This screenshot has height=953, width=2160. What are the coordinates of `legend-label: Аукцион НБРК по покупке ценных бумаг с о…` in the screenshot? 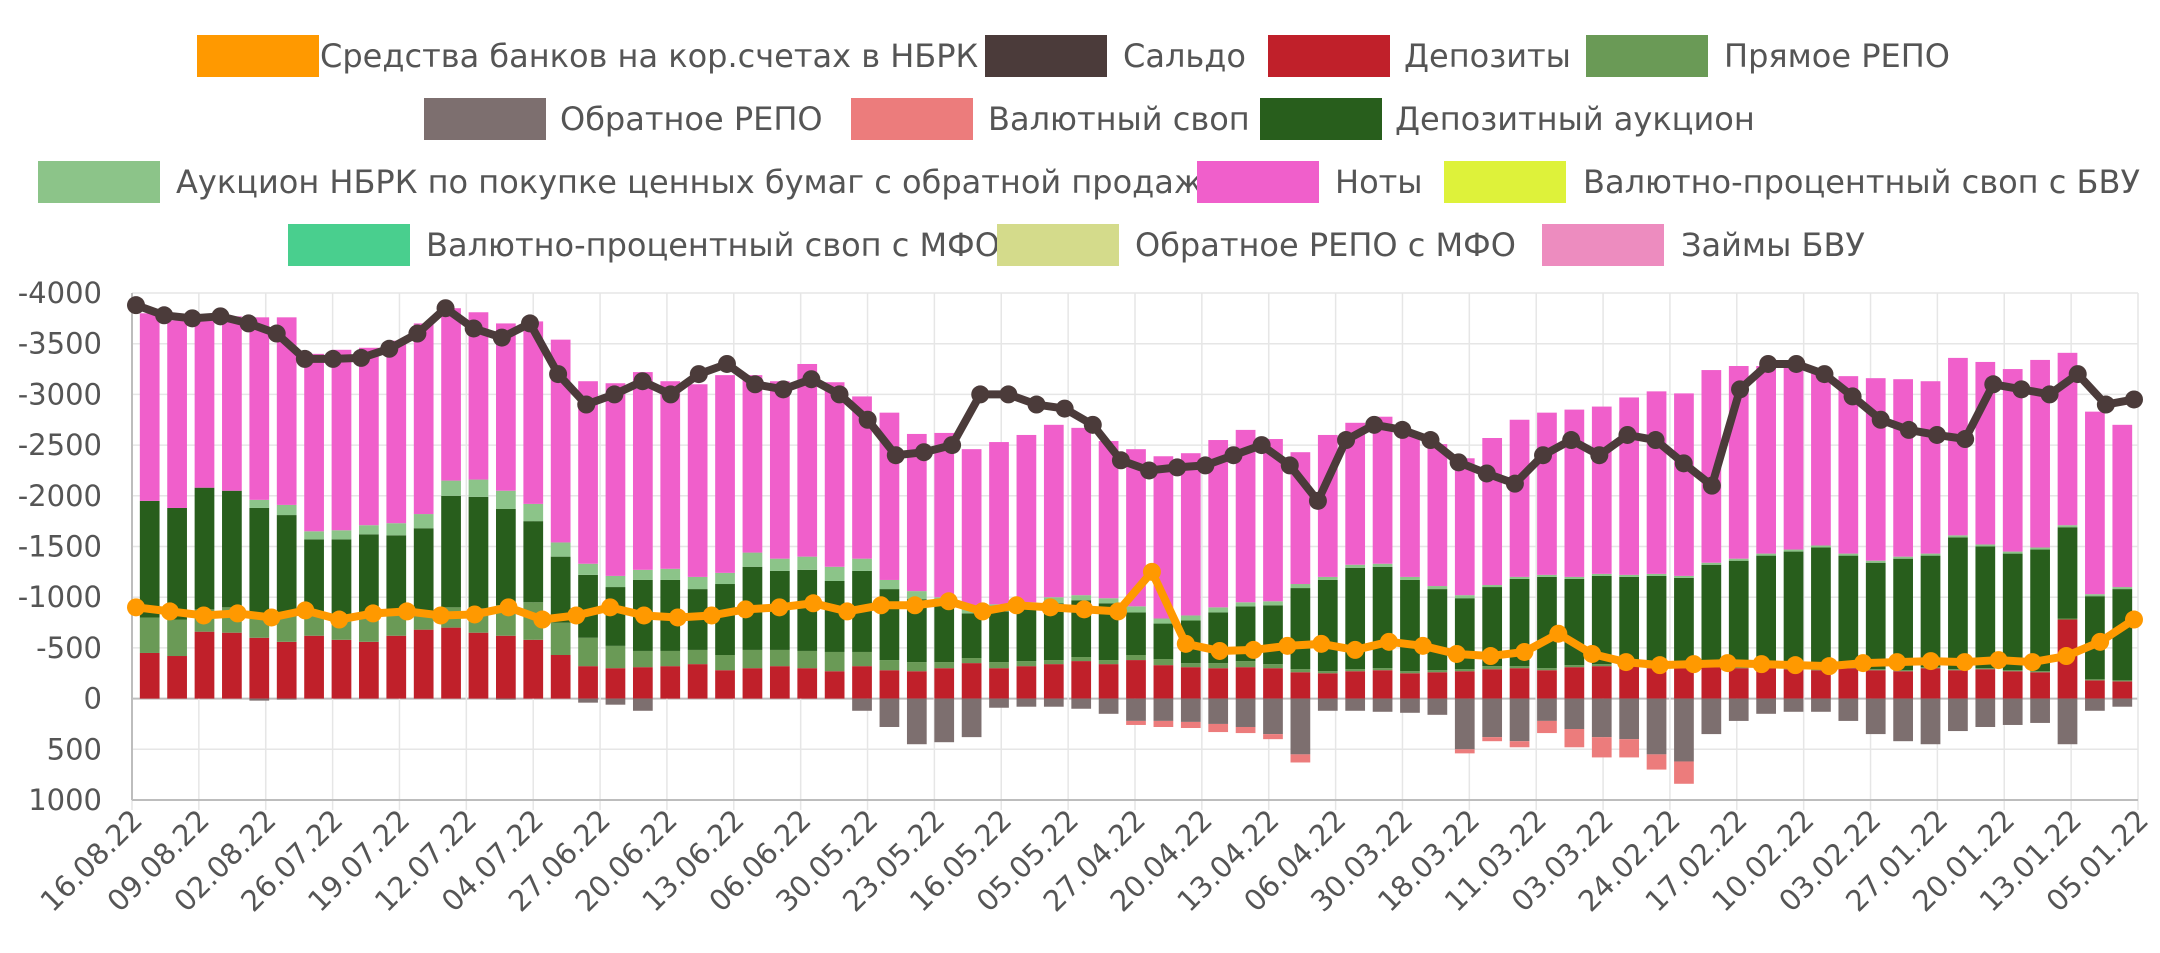 It's located at (709, 182).